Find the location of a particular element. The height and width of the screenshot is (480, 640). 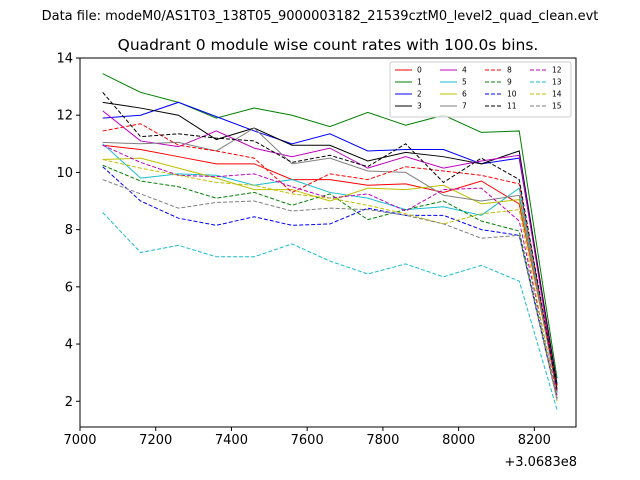

x-tick-label: 8200 is located at coordinates (534, 440).